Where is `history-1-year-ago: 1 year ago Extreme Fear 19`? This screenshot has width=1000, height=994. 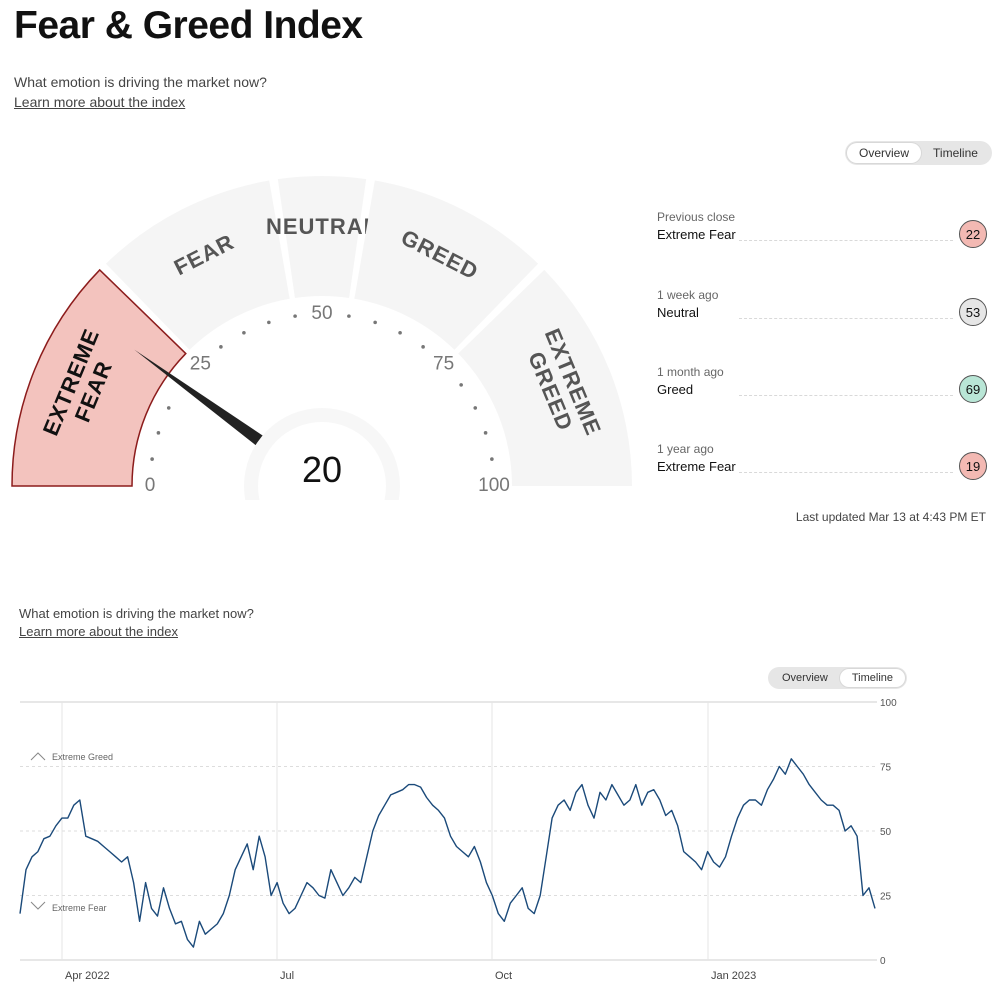 history-1-year-ago: 1 year ago Extreme Fear 19 is located at coordinates (822, 472).